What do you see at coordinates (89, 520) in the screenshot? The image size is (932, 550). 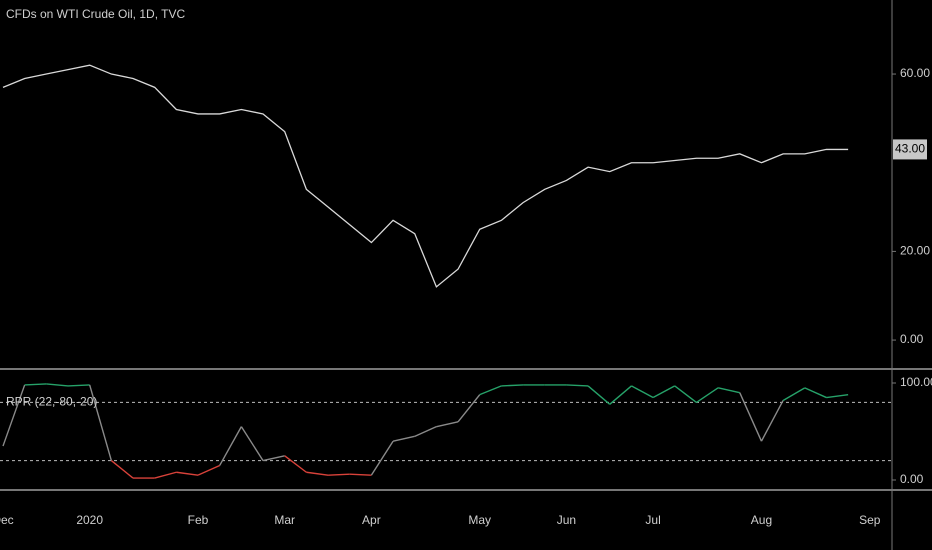 I see `x-tick-label: 2020` at bounding box center [89, 520].